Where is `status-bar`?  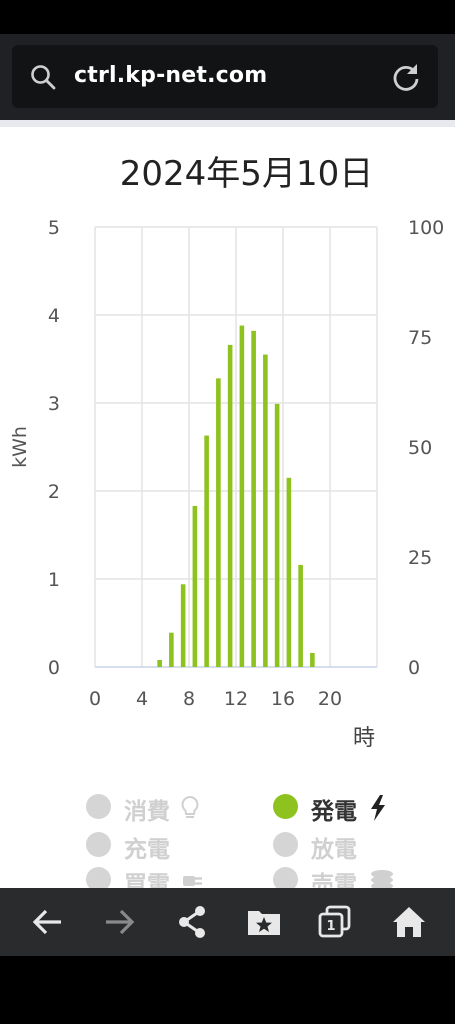 status-bar is located at coordinates (227, 17).